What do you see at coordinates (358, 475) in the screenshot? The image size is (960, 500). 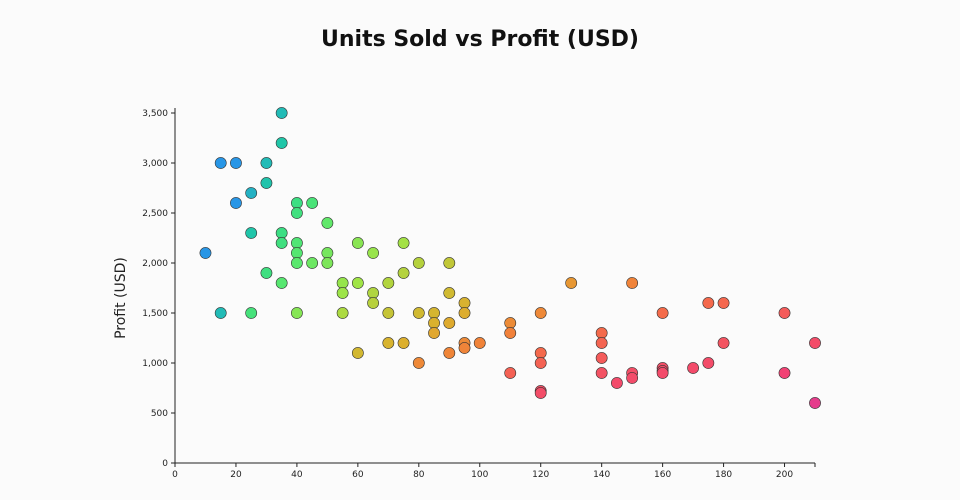 I see `x-tick-label: 60` at bounding box center [358, 475].